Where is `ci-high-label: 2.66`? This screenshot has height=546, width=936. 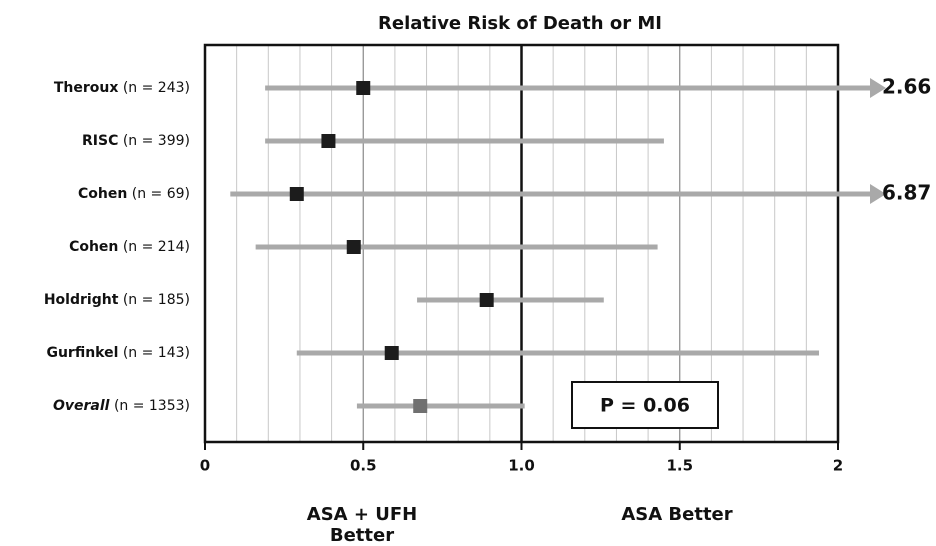
ci-high-label: 2.66 is located at coordinates (906, 87).